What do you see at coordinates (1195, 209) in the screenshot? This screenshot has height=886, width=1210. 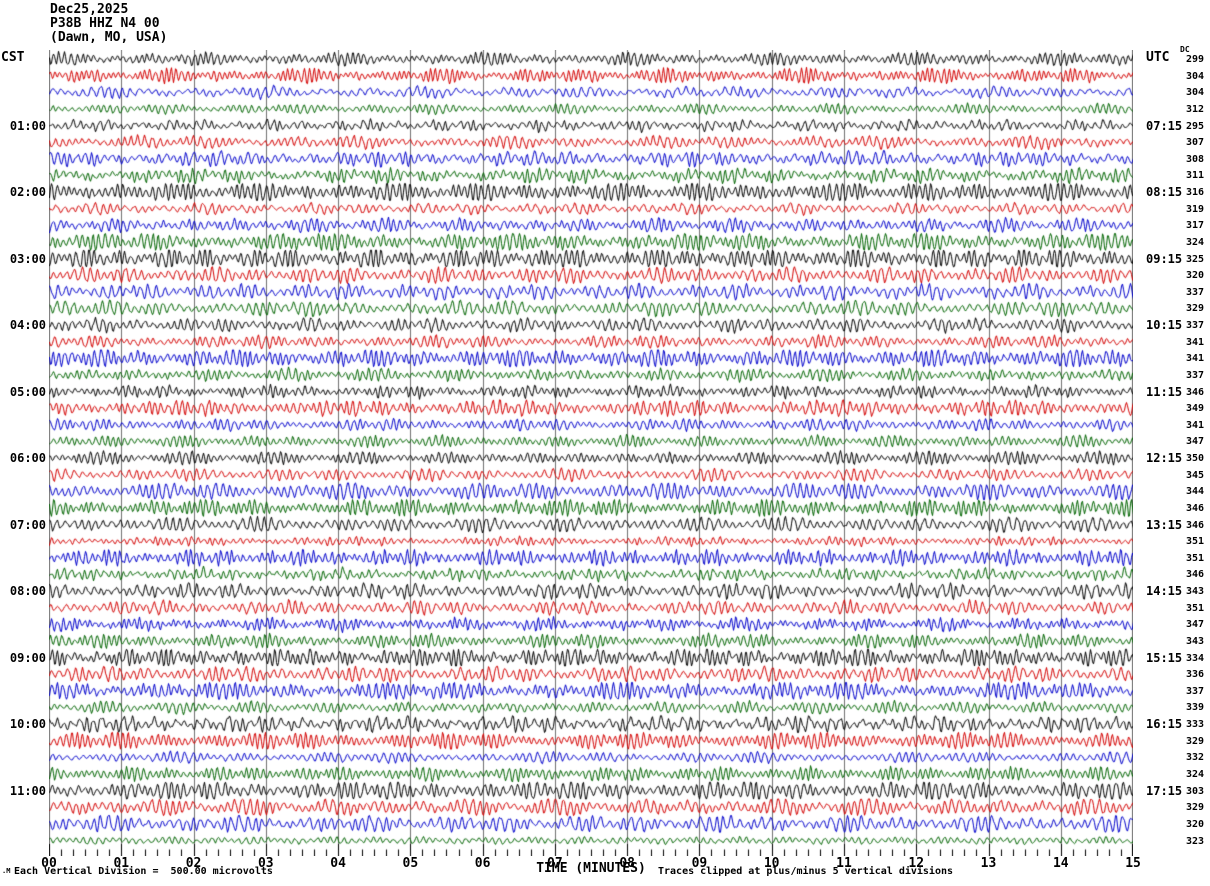 I see `dc-value: 319` at bounding box center [1195, 209].